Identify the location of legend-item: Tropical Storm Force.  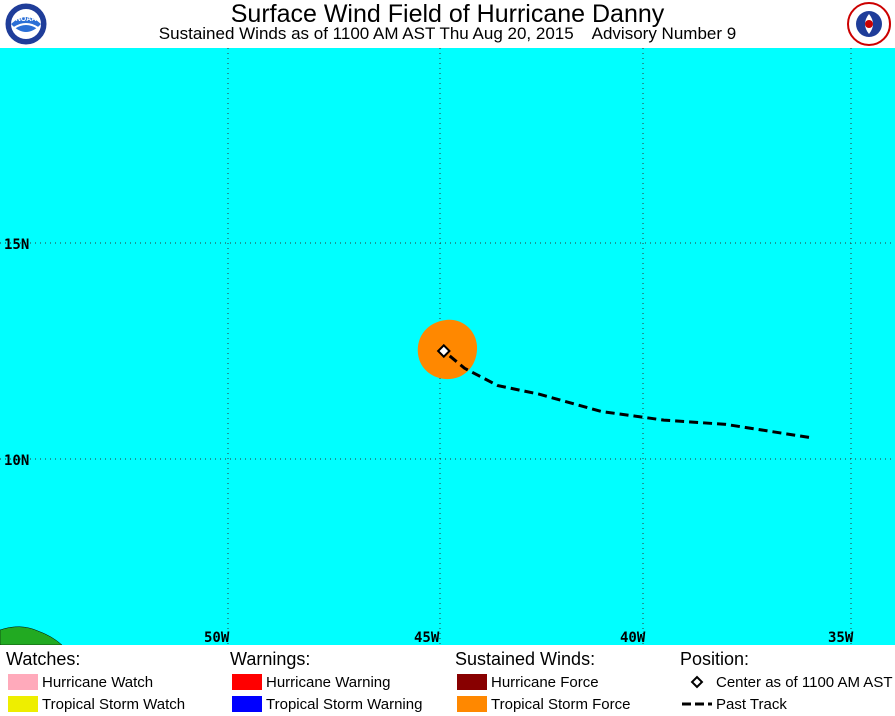
(542, 704).